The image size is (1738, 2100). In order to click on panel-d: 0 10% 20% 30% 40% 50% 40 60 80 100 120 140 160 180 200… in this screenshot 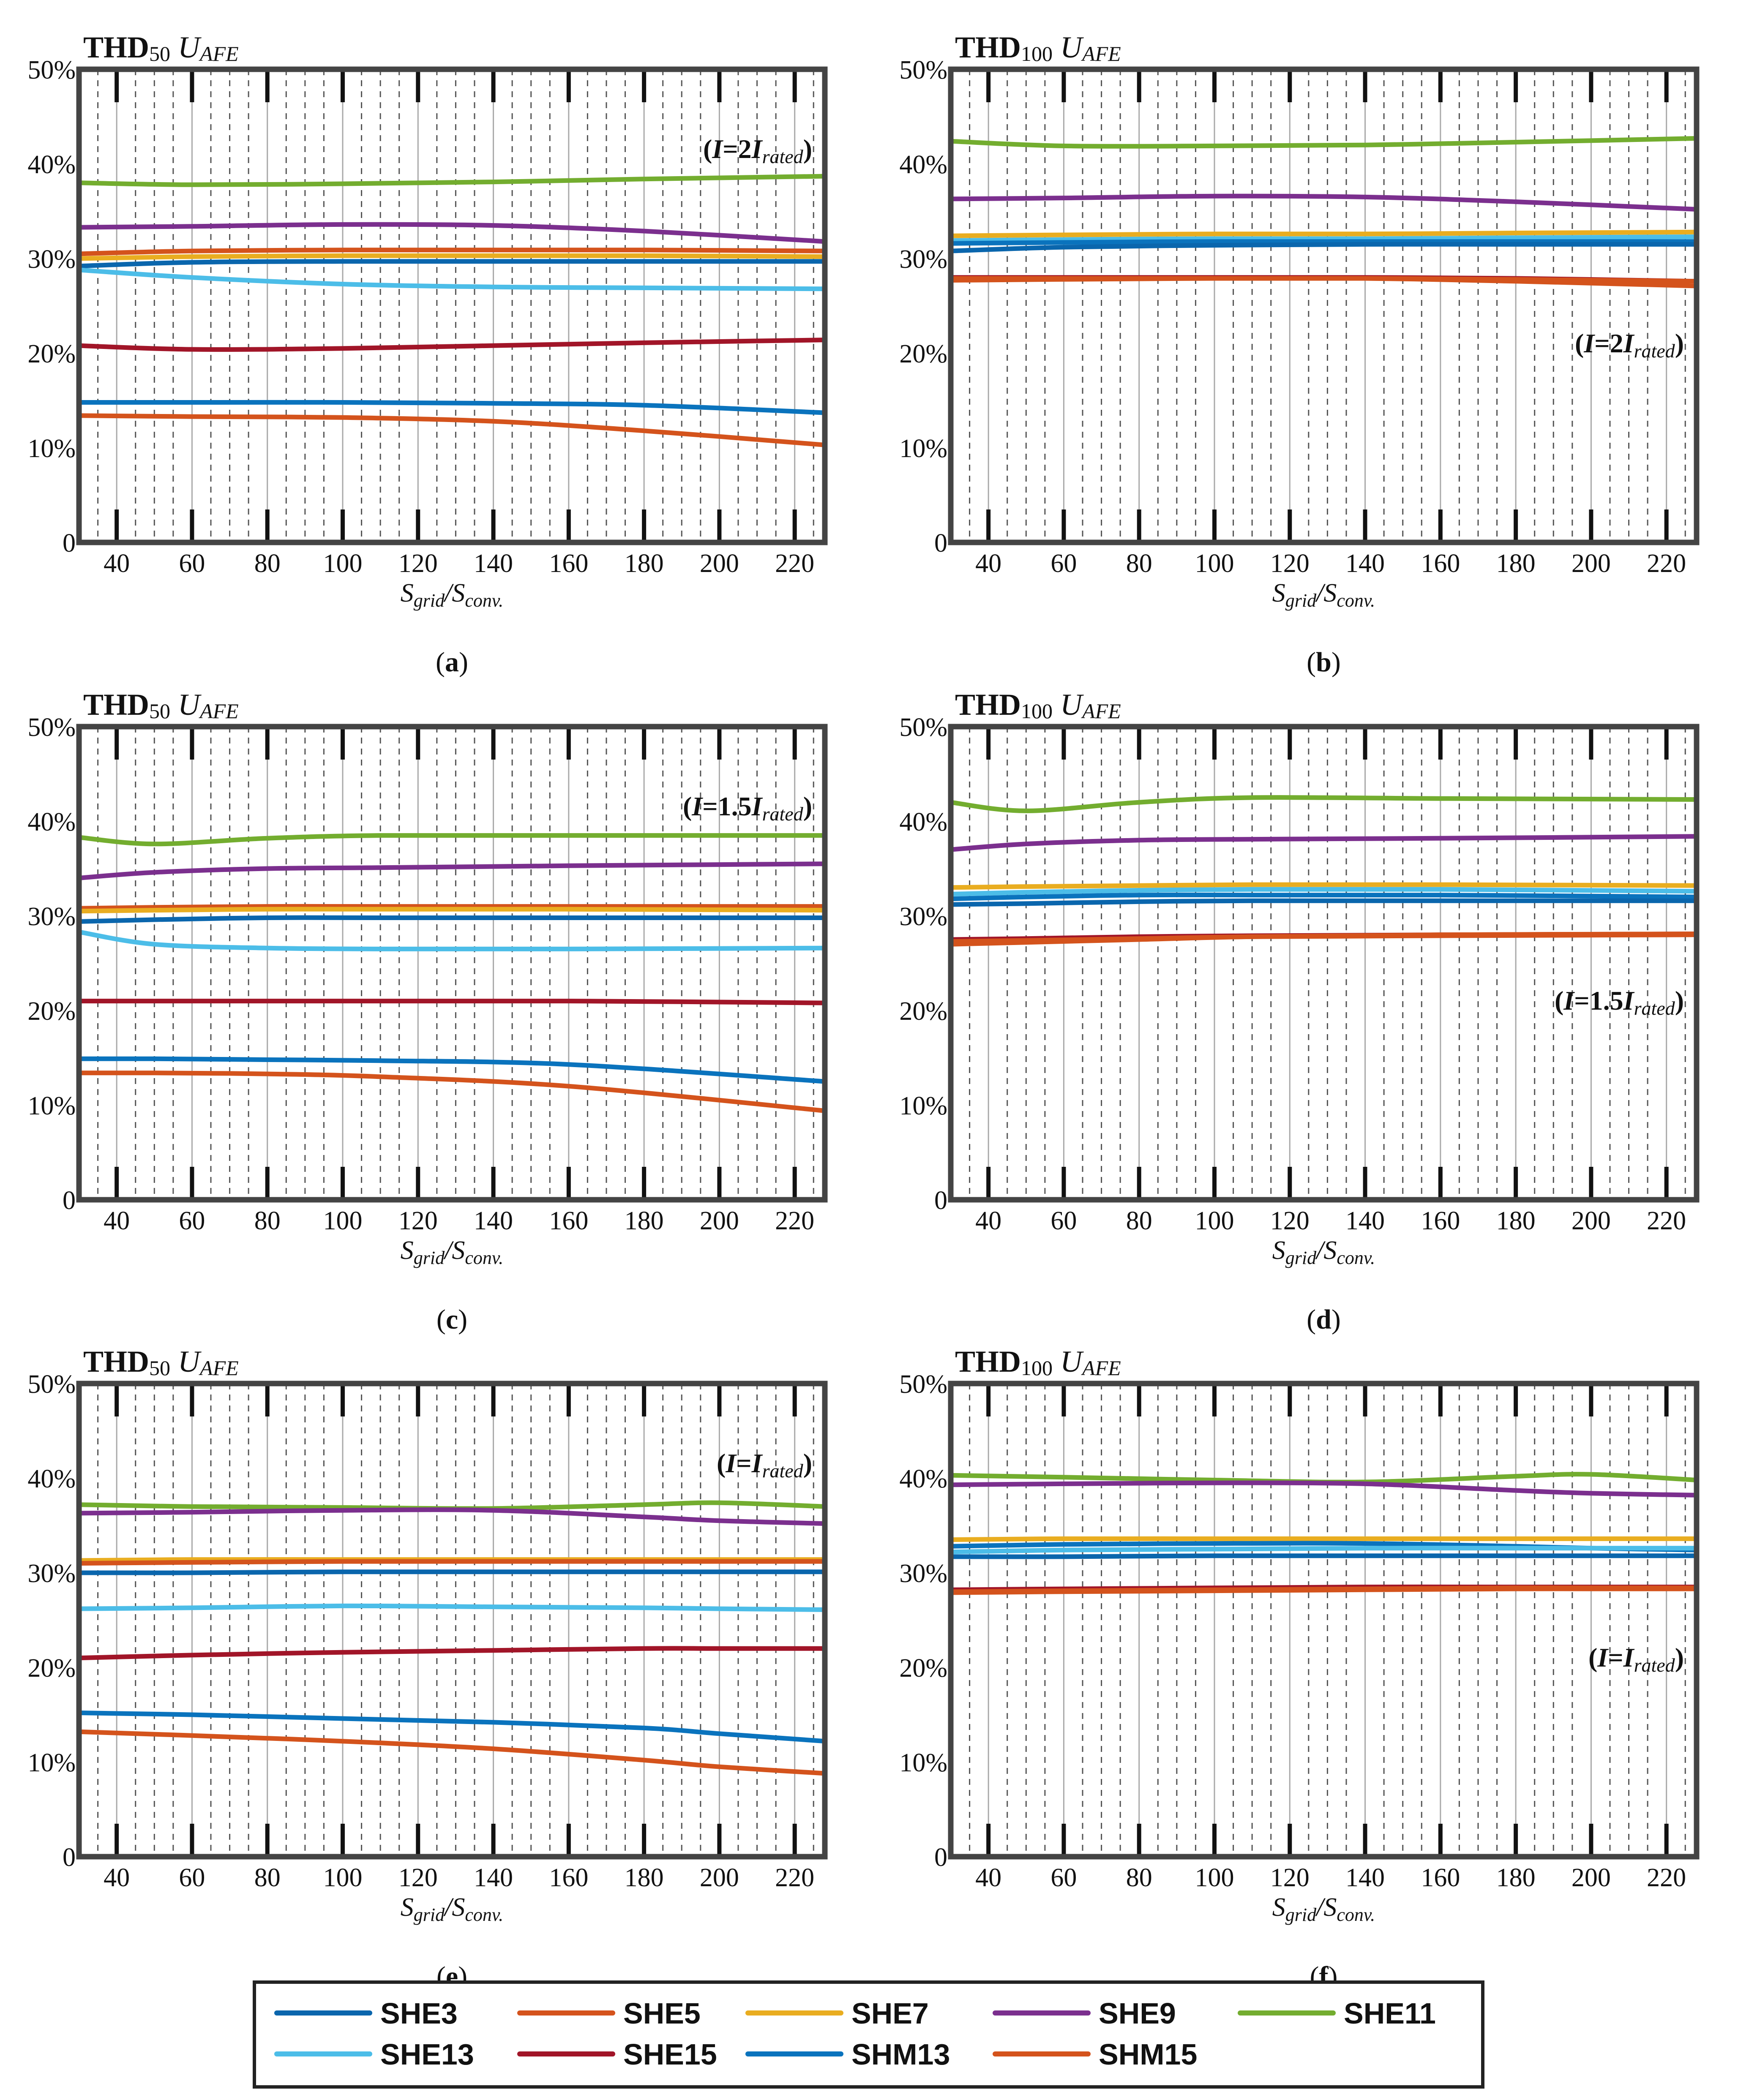, I will do `click(1299, 1011)`.